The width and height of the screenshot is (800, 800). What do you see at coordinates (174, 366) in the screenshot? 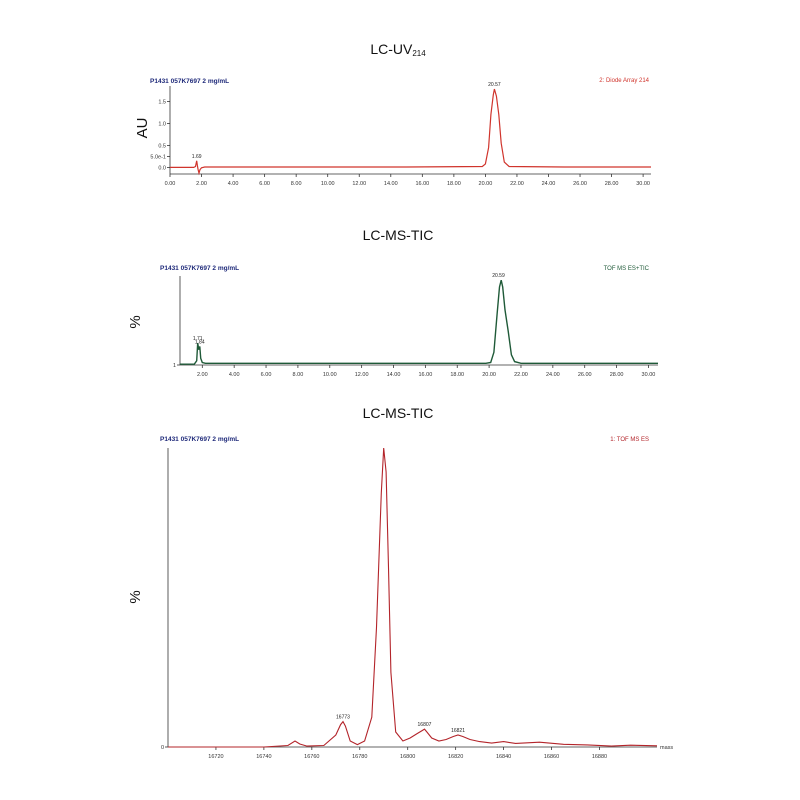
I see `y-tick-label: 1` at bounding box center [174, 366].